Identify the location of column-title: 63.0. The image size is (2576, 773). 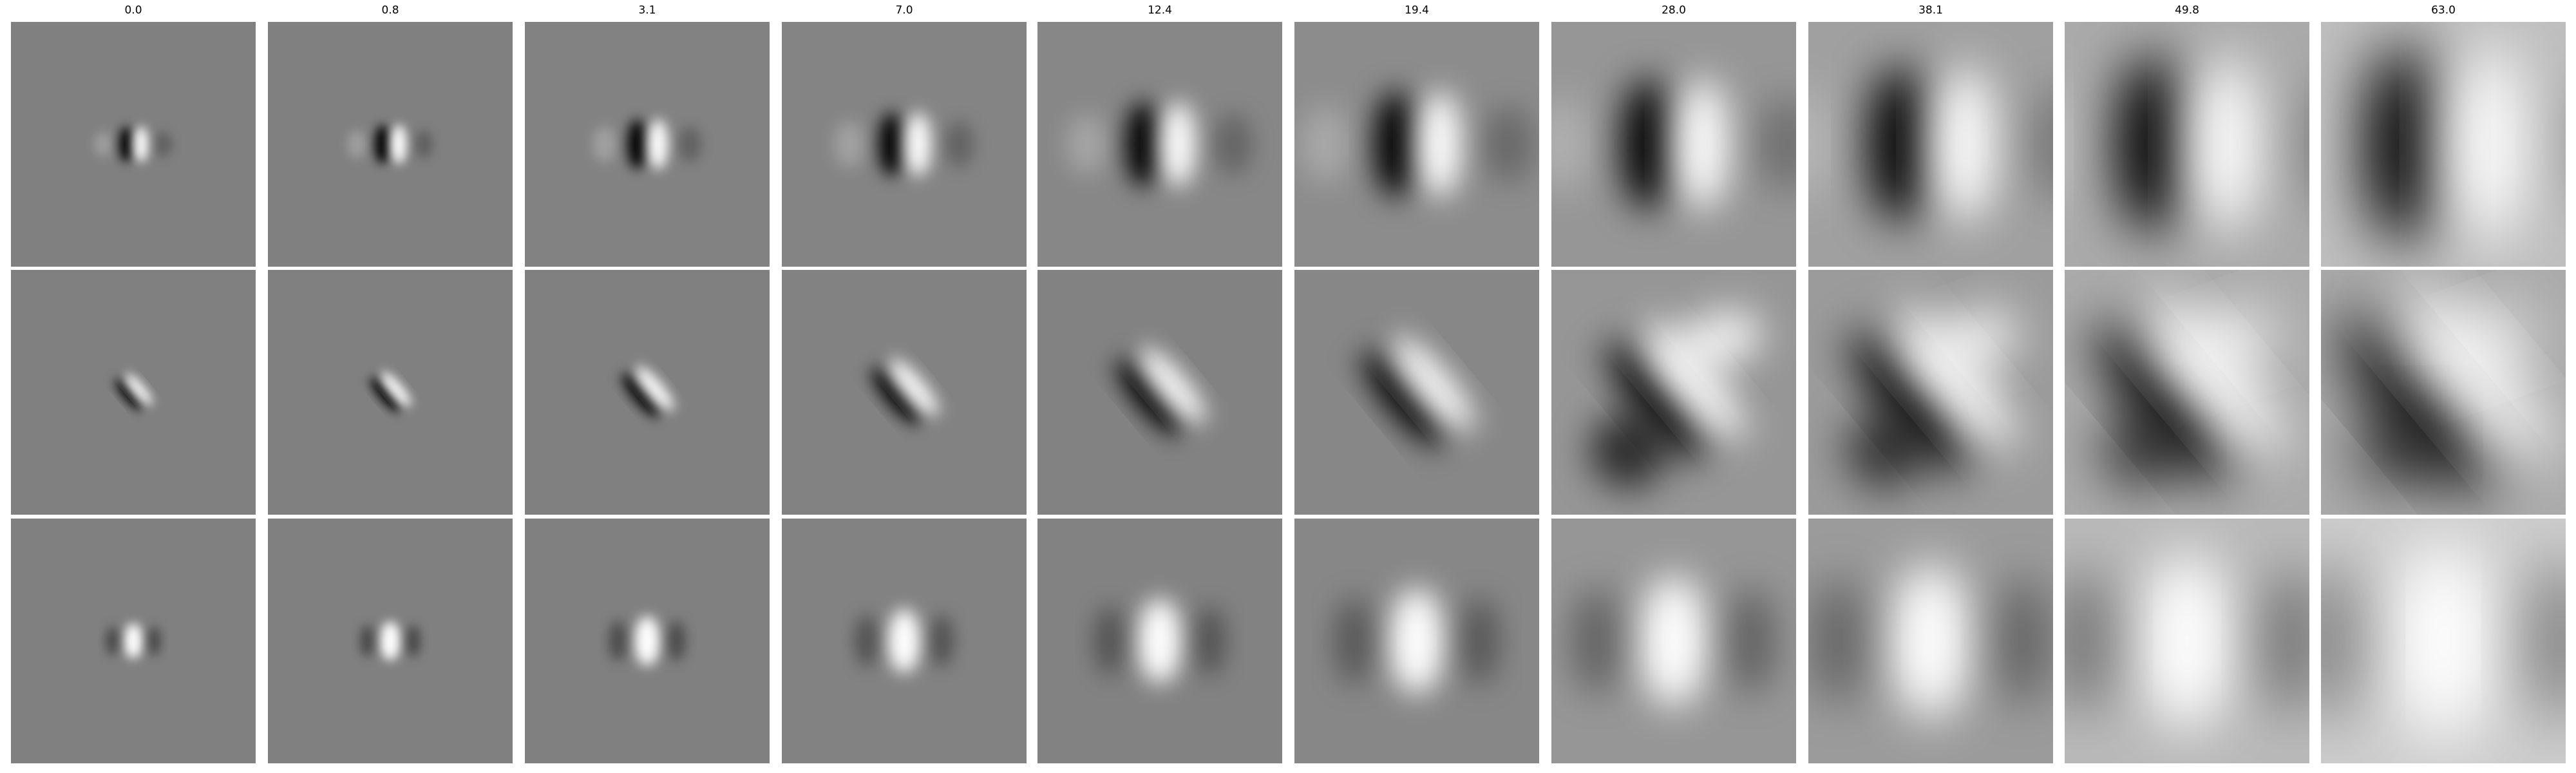
(2443, 10).